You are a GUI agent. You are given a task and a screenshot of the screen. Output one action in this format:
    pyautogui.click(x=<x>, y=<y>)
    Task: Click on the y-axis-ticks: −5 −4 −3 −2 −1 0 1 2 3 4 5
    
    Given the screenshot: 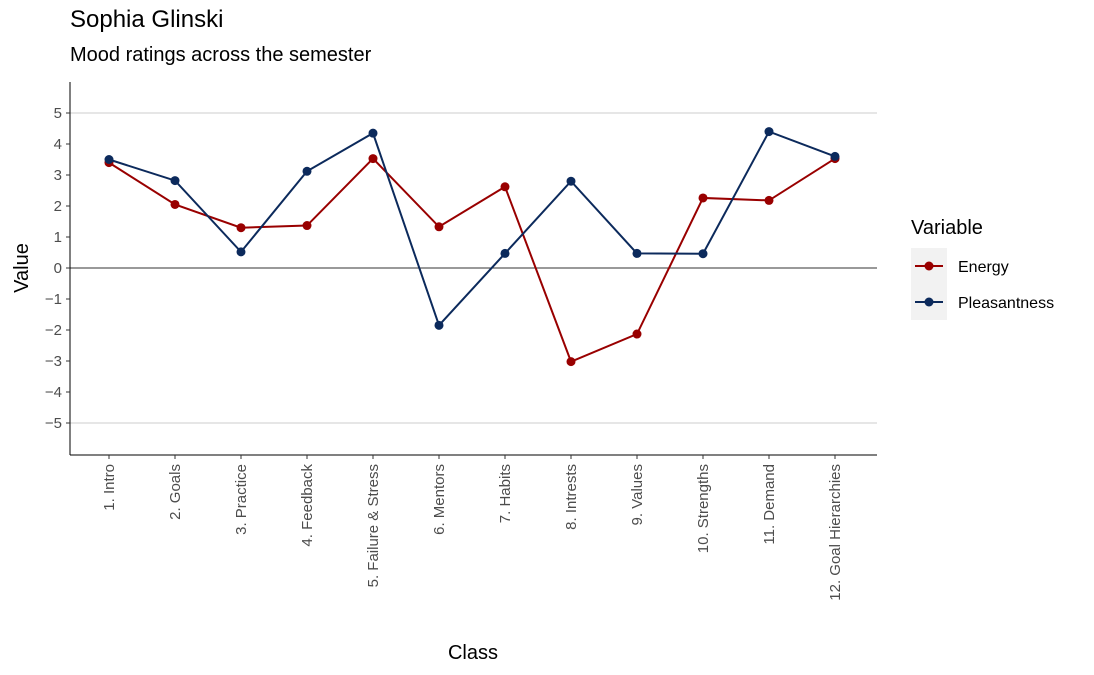 What is the action you would take?
    pyautogui.click(x=57, y=268)
    